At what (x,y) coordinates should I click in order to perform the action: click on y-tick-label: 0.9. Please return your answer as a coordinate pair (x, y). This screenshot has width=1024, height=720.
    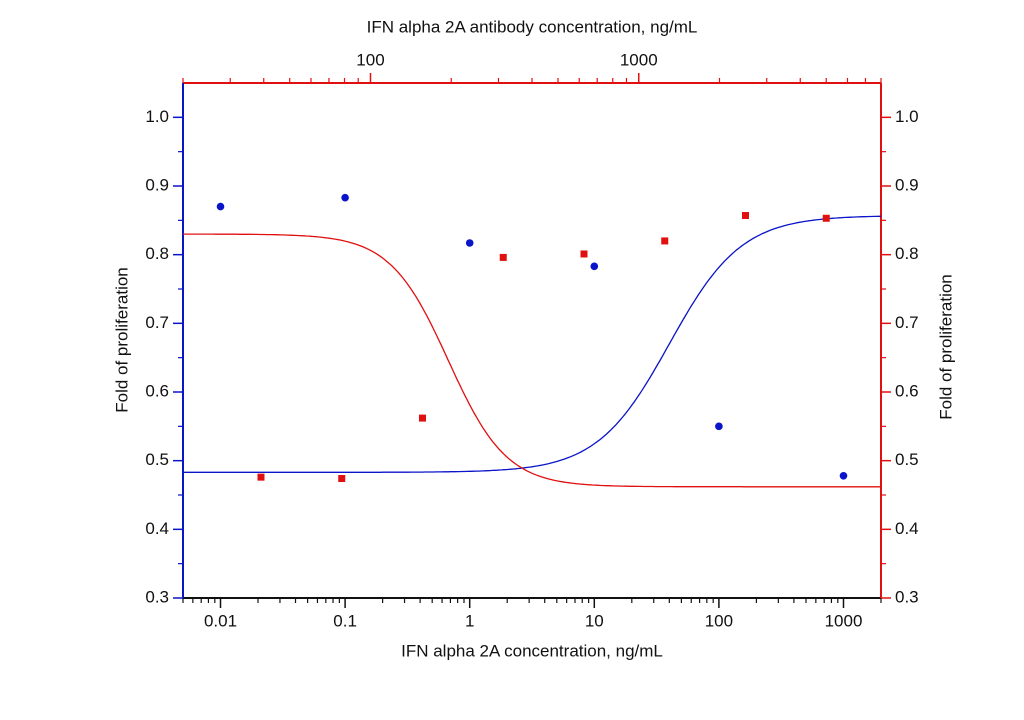
    Looking at the image, I should click on (157, 184).